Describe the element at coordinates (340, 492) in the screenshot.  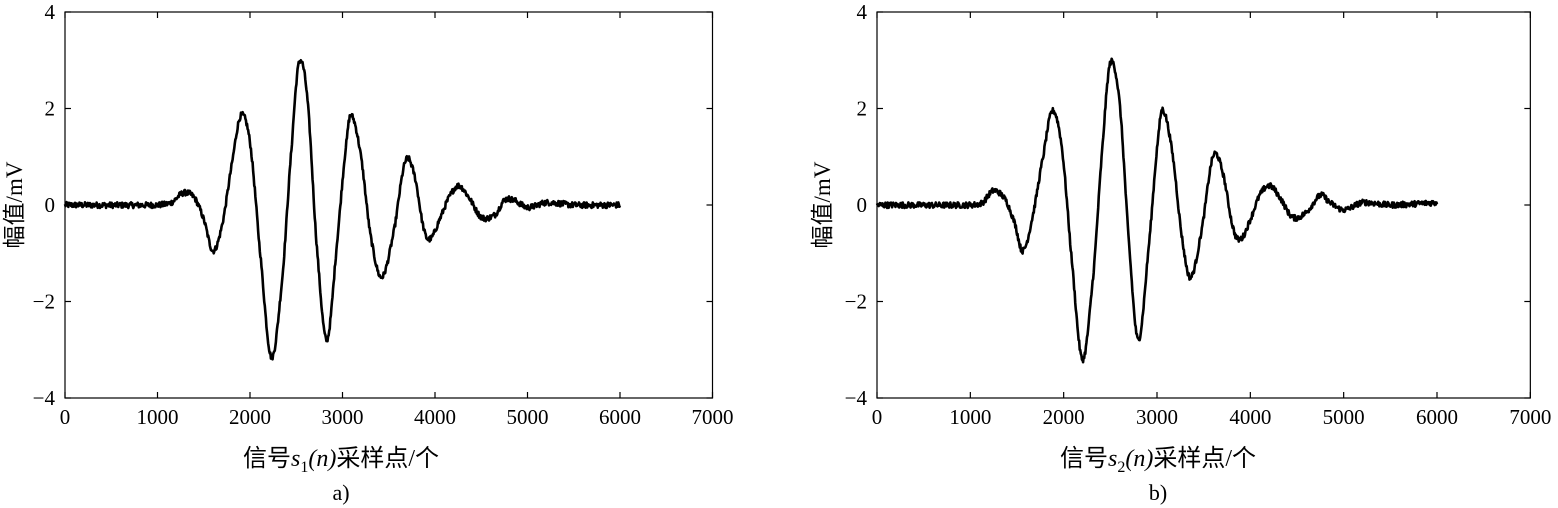
I see `panel-label: a)` at that location.